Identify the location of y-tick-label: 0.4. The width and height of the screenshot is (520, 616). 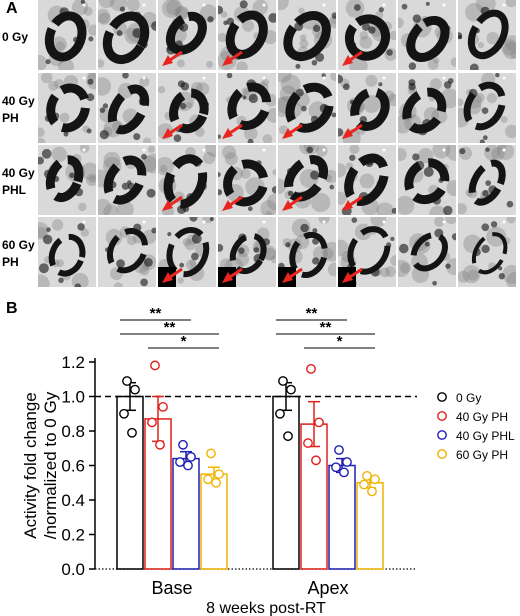
(73, 500).